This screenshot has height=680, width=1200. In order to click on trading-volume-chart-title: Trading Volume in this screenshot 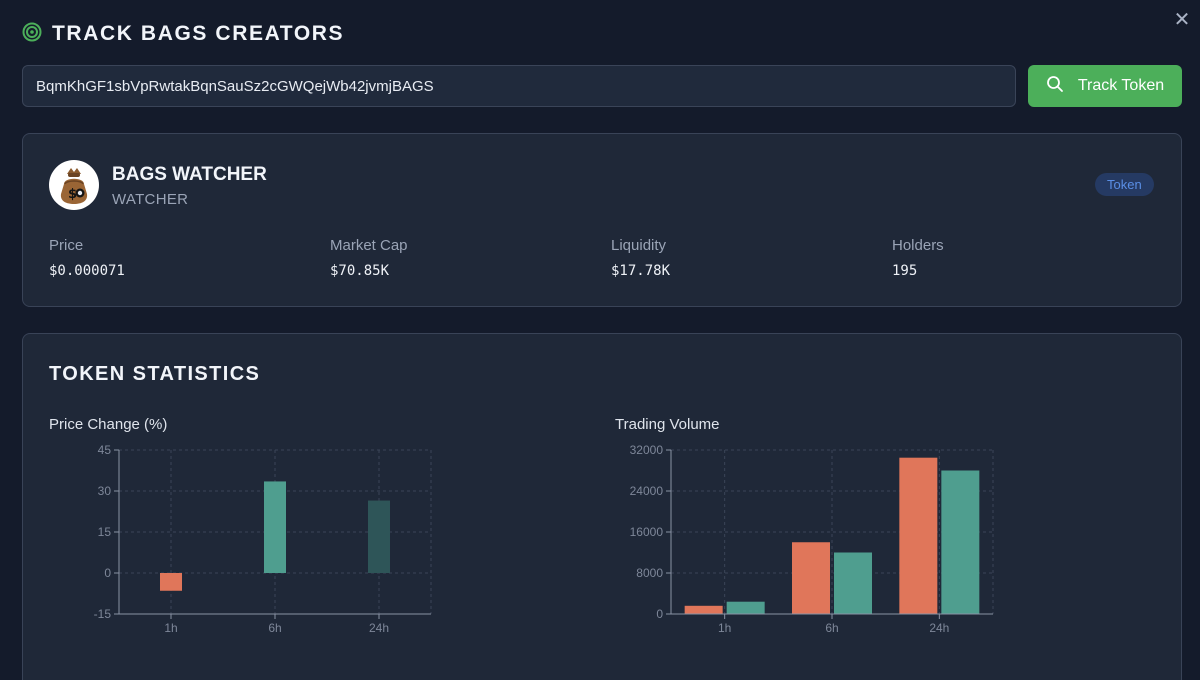, I will do `click(667, 424)`.